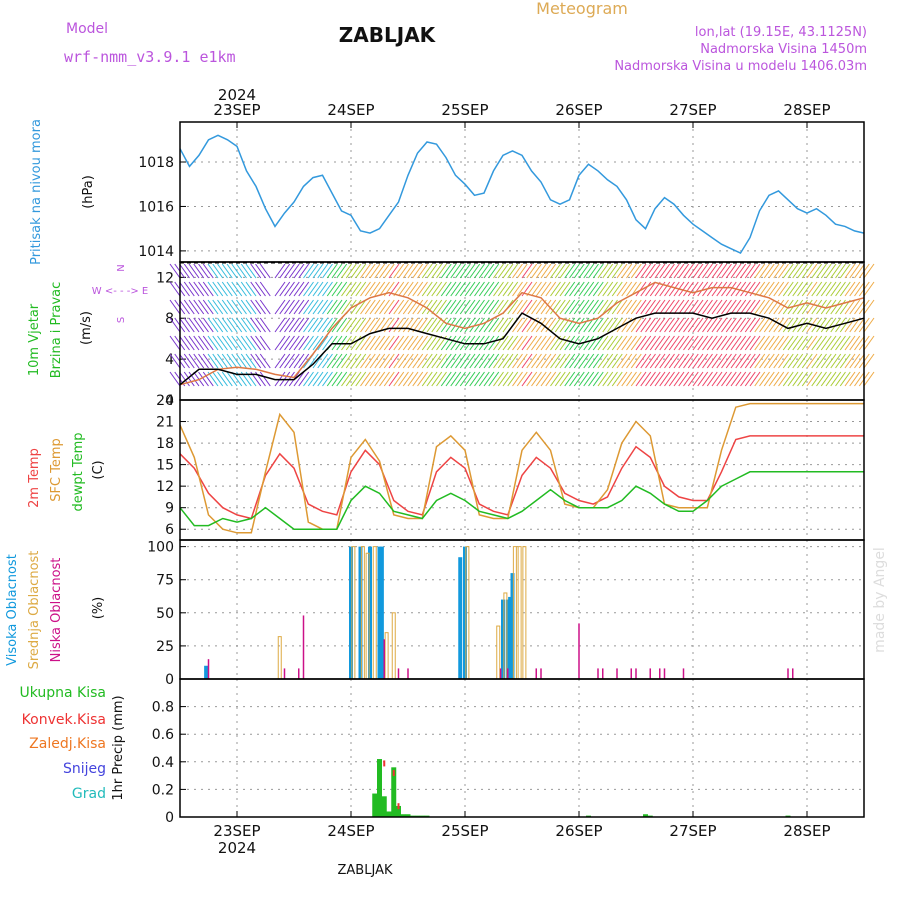 Image resolution: width=900 pixels, height=900 pixels. Describe the element at coordinates (398, 806) in the screenshot. I see `conv-precip-mark` at that location.